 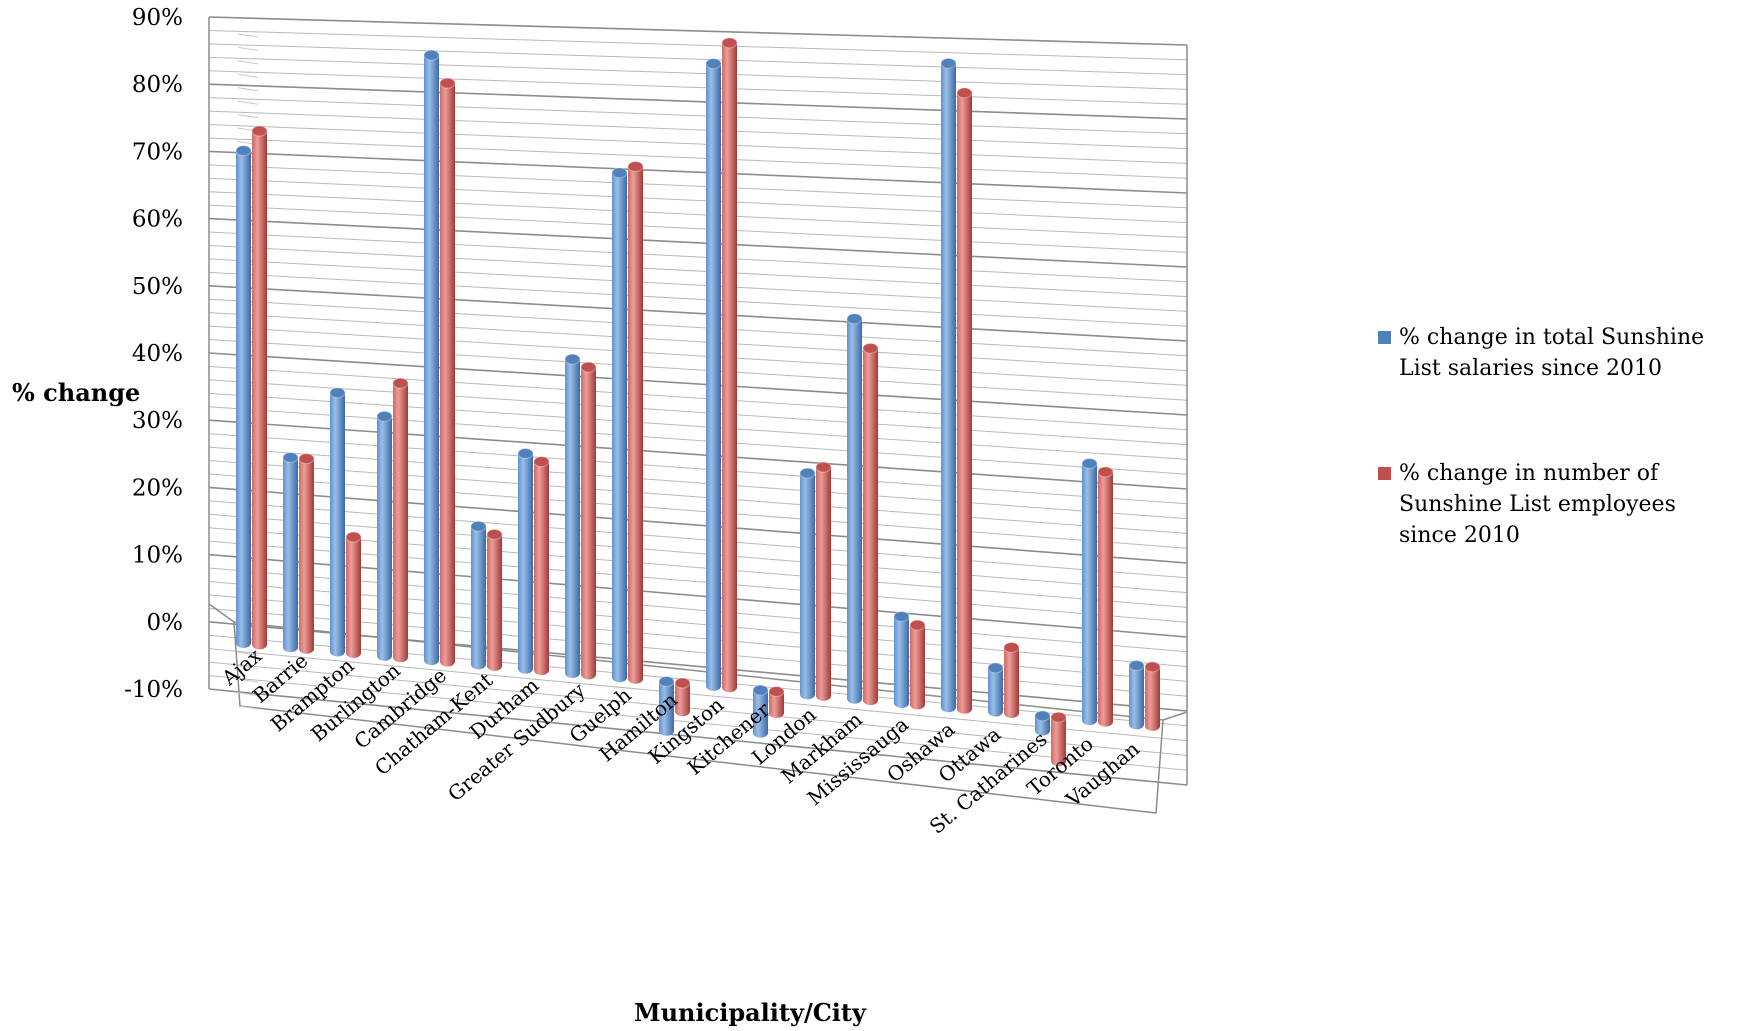 What do you see at coordinates (1384, 337) in the screenshot?
I see `legend-swatch-salaries` at bounding box center [1384, 337].